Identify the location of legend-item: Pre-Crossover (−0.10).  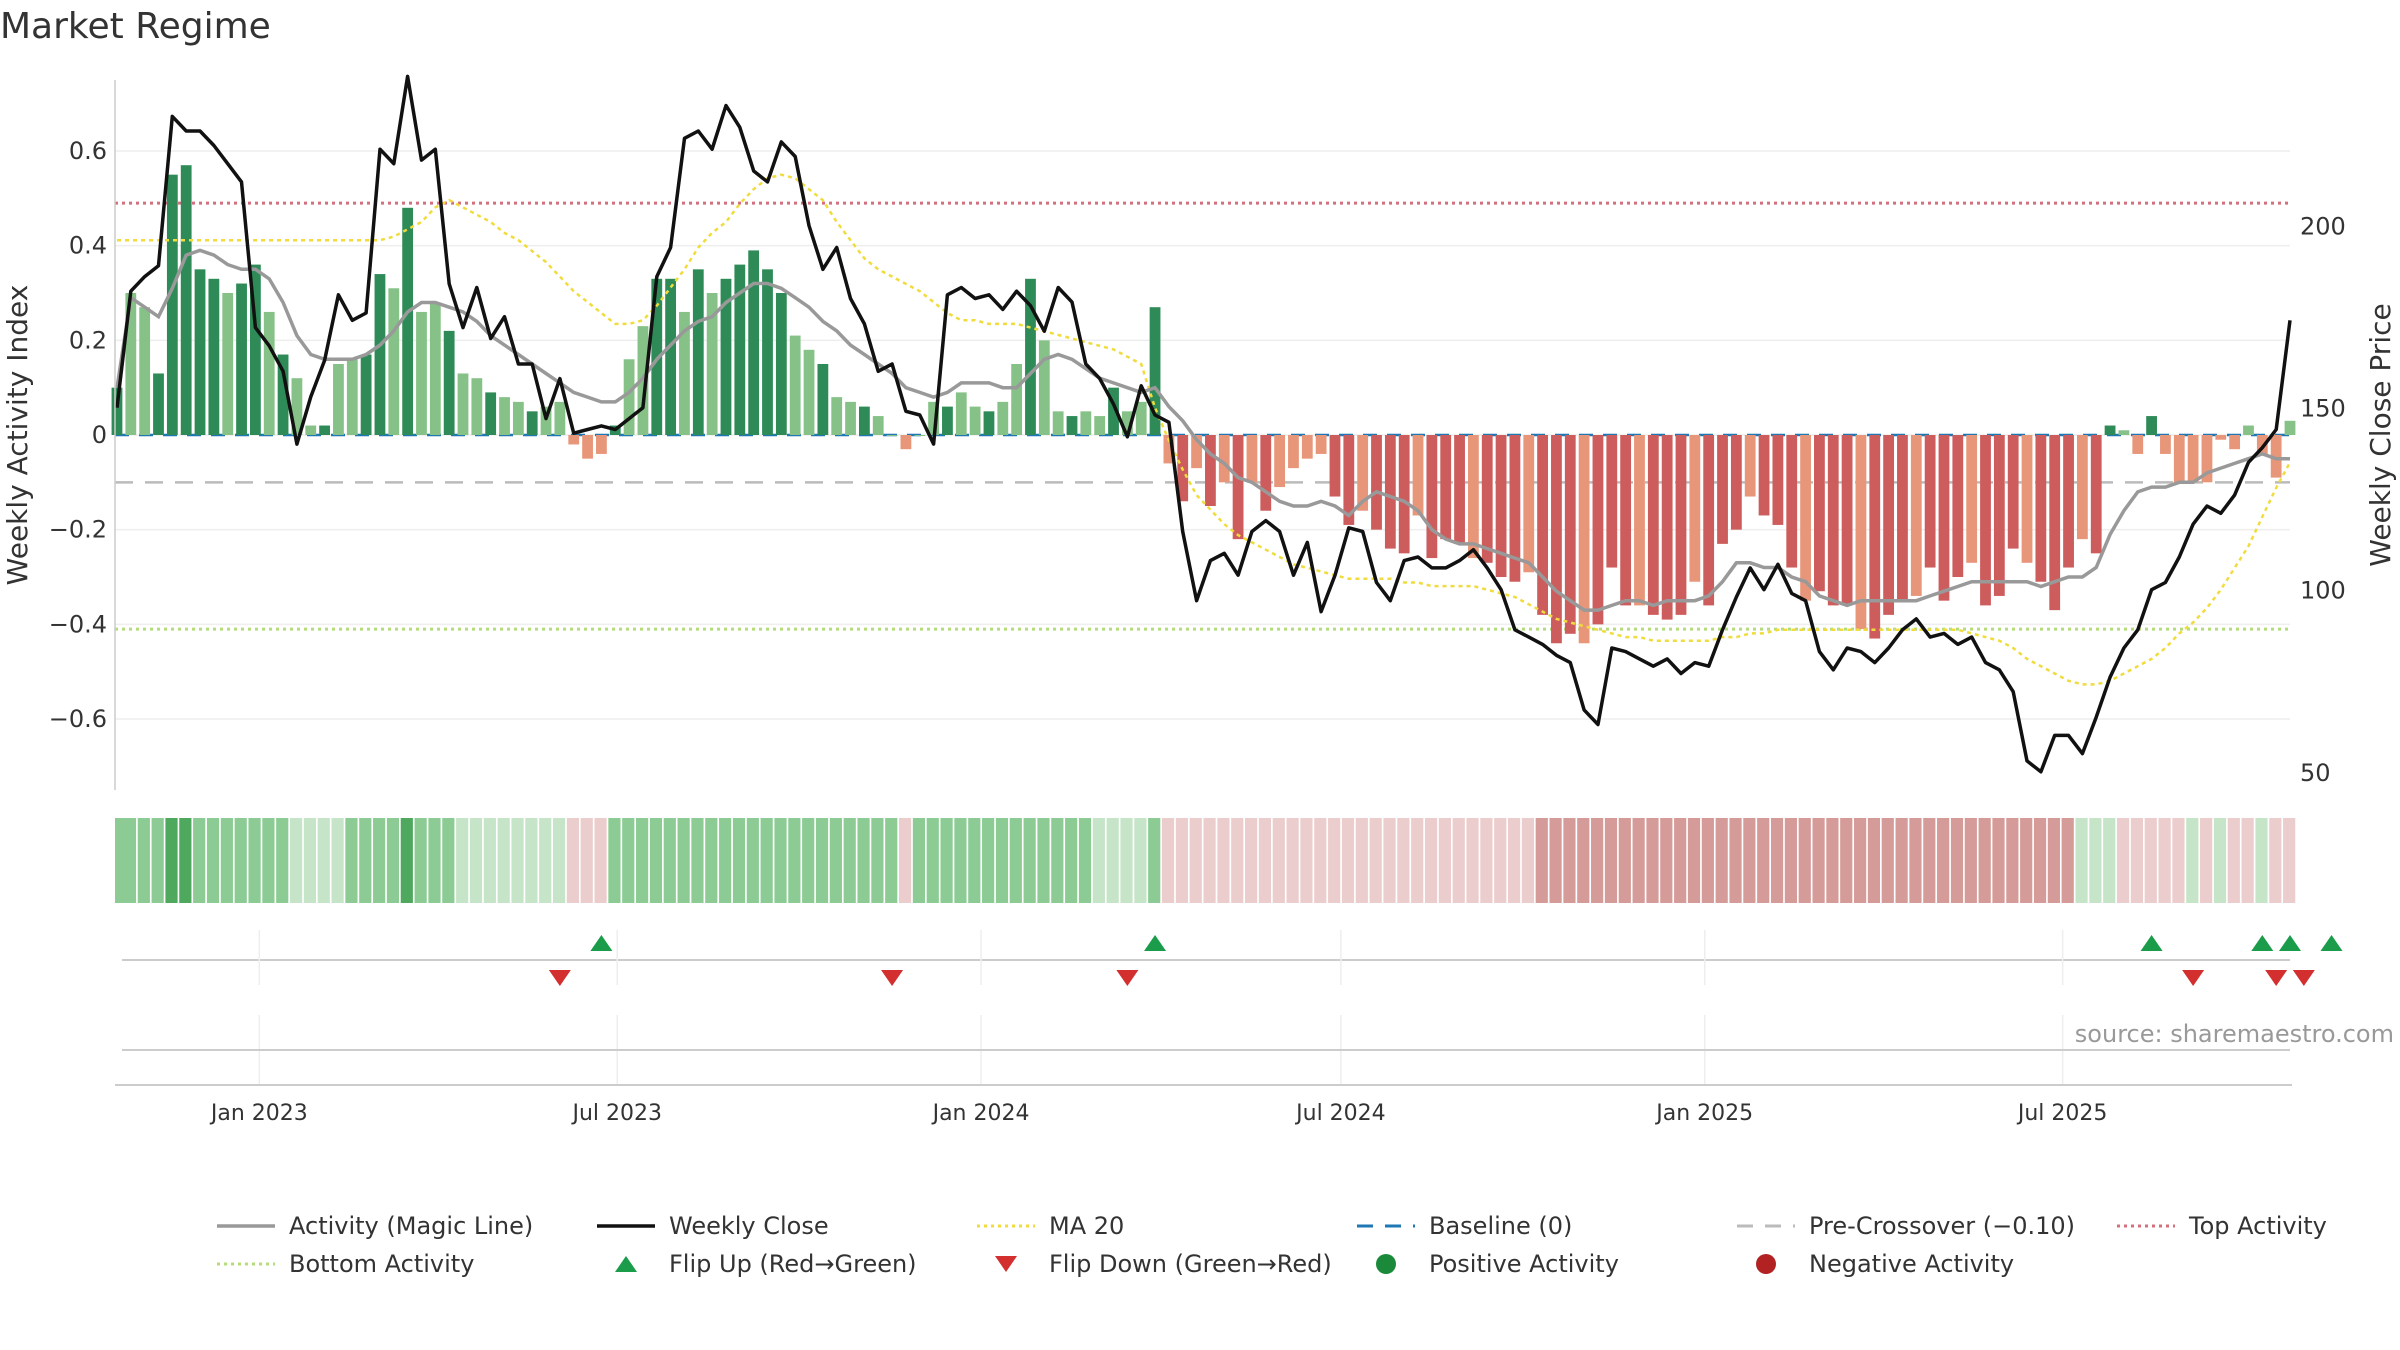
(1905, 1226).